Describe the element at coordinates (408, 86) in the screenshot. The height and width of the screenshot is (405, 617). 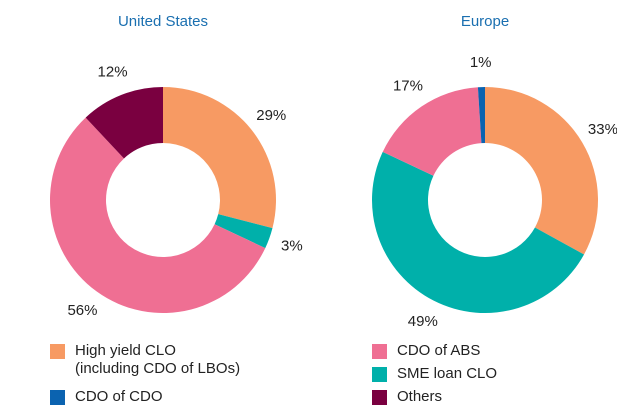
I see `data-label: 17%` at that location.